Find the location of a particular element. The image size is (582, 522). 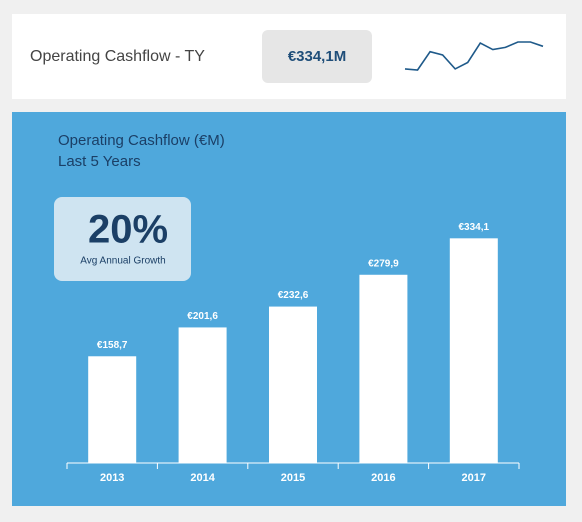

header-value: €334,1M is located at coordinates (317, 56).